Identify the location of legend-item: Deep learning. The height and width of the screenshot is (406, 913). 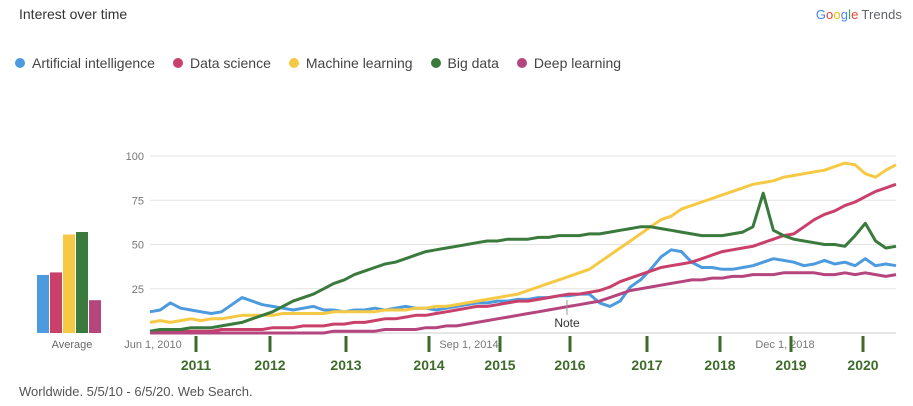
(569, 63).